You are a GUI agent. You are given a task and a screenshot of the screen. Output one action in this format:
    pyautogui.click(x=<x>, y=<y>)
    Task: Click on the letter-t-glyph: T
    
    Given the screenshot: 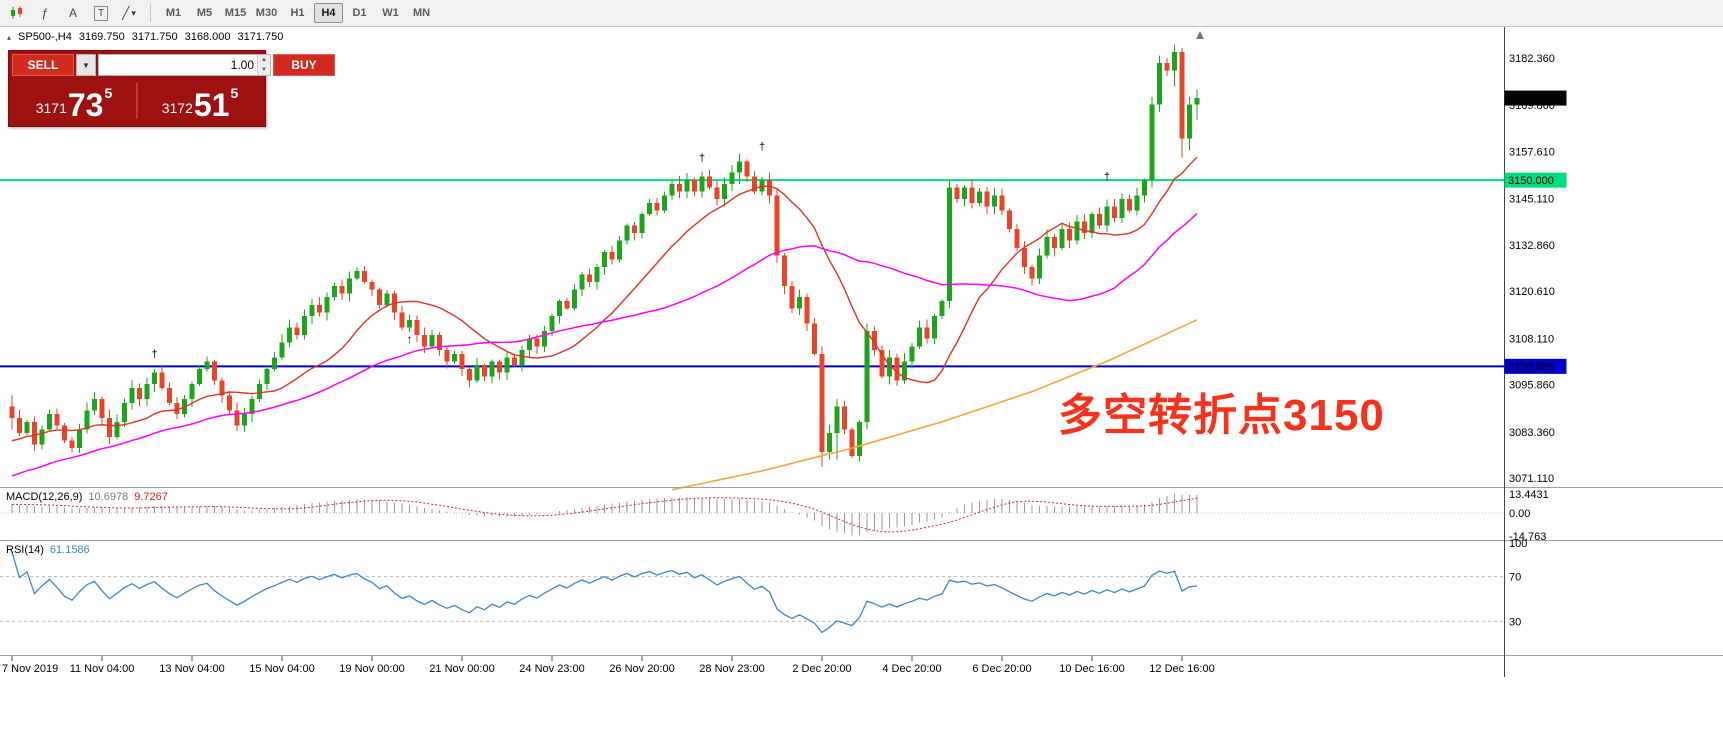 What is the action you would take?
    pyautogui.click(x=101, y=13)
    